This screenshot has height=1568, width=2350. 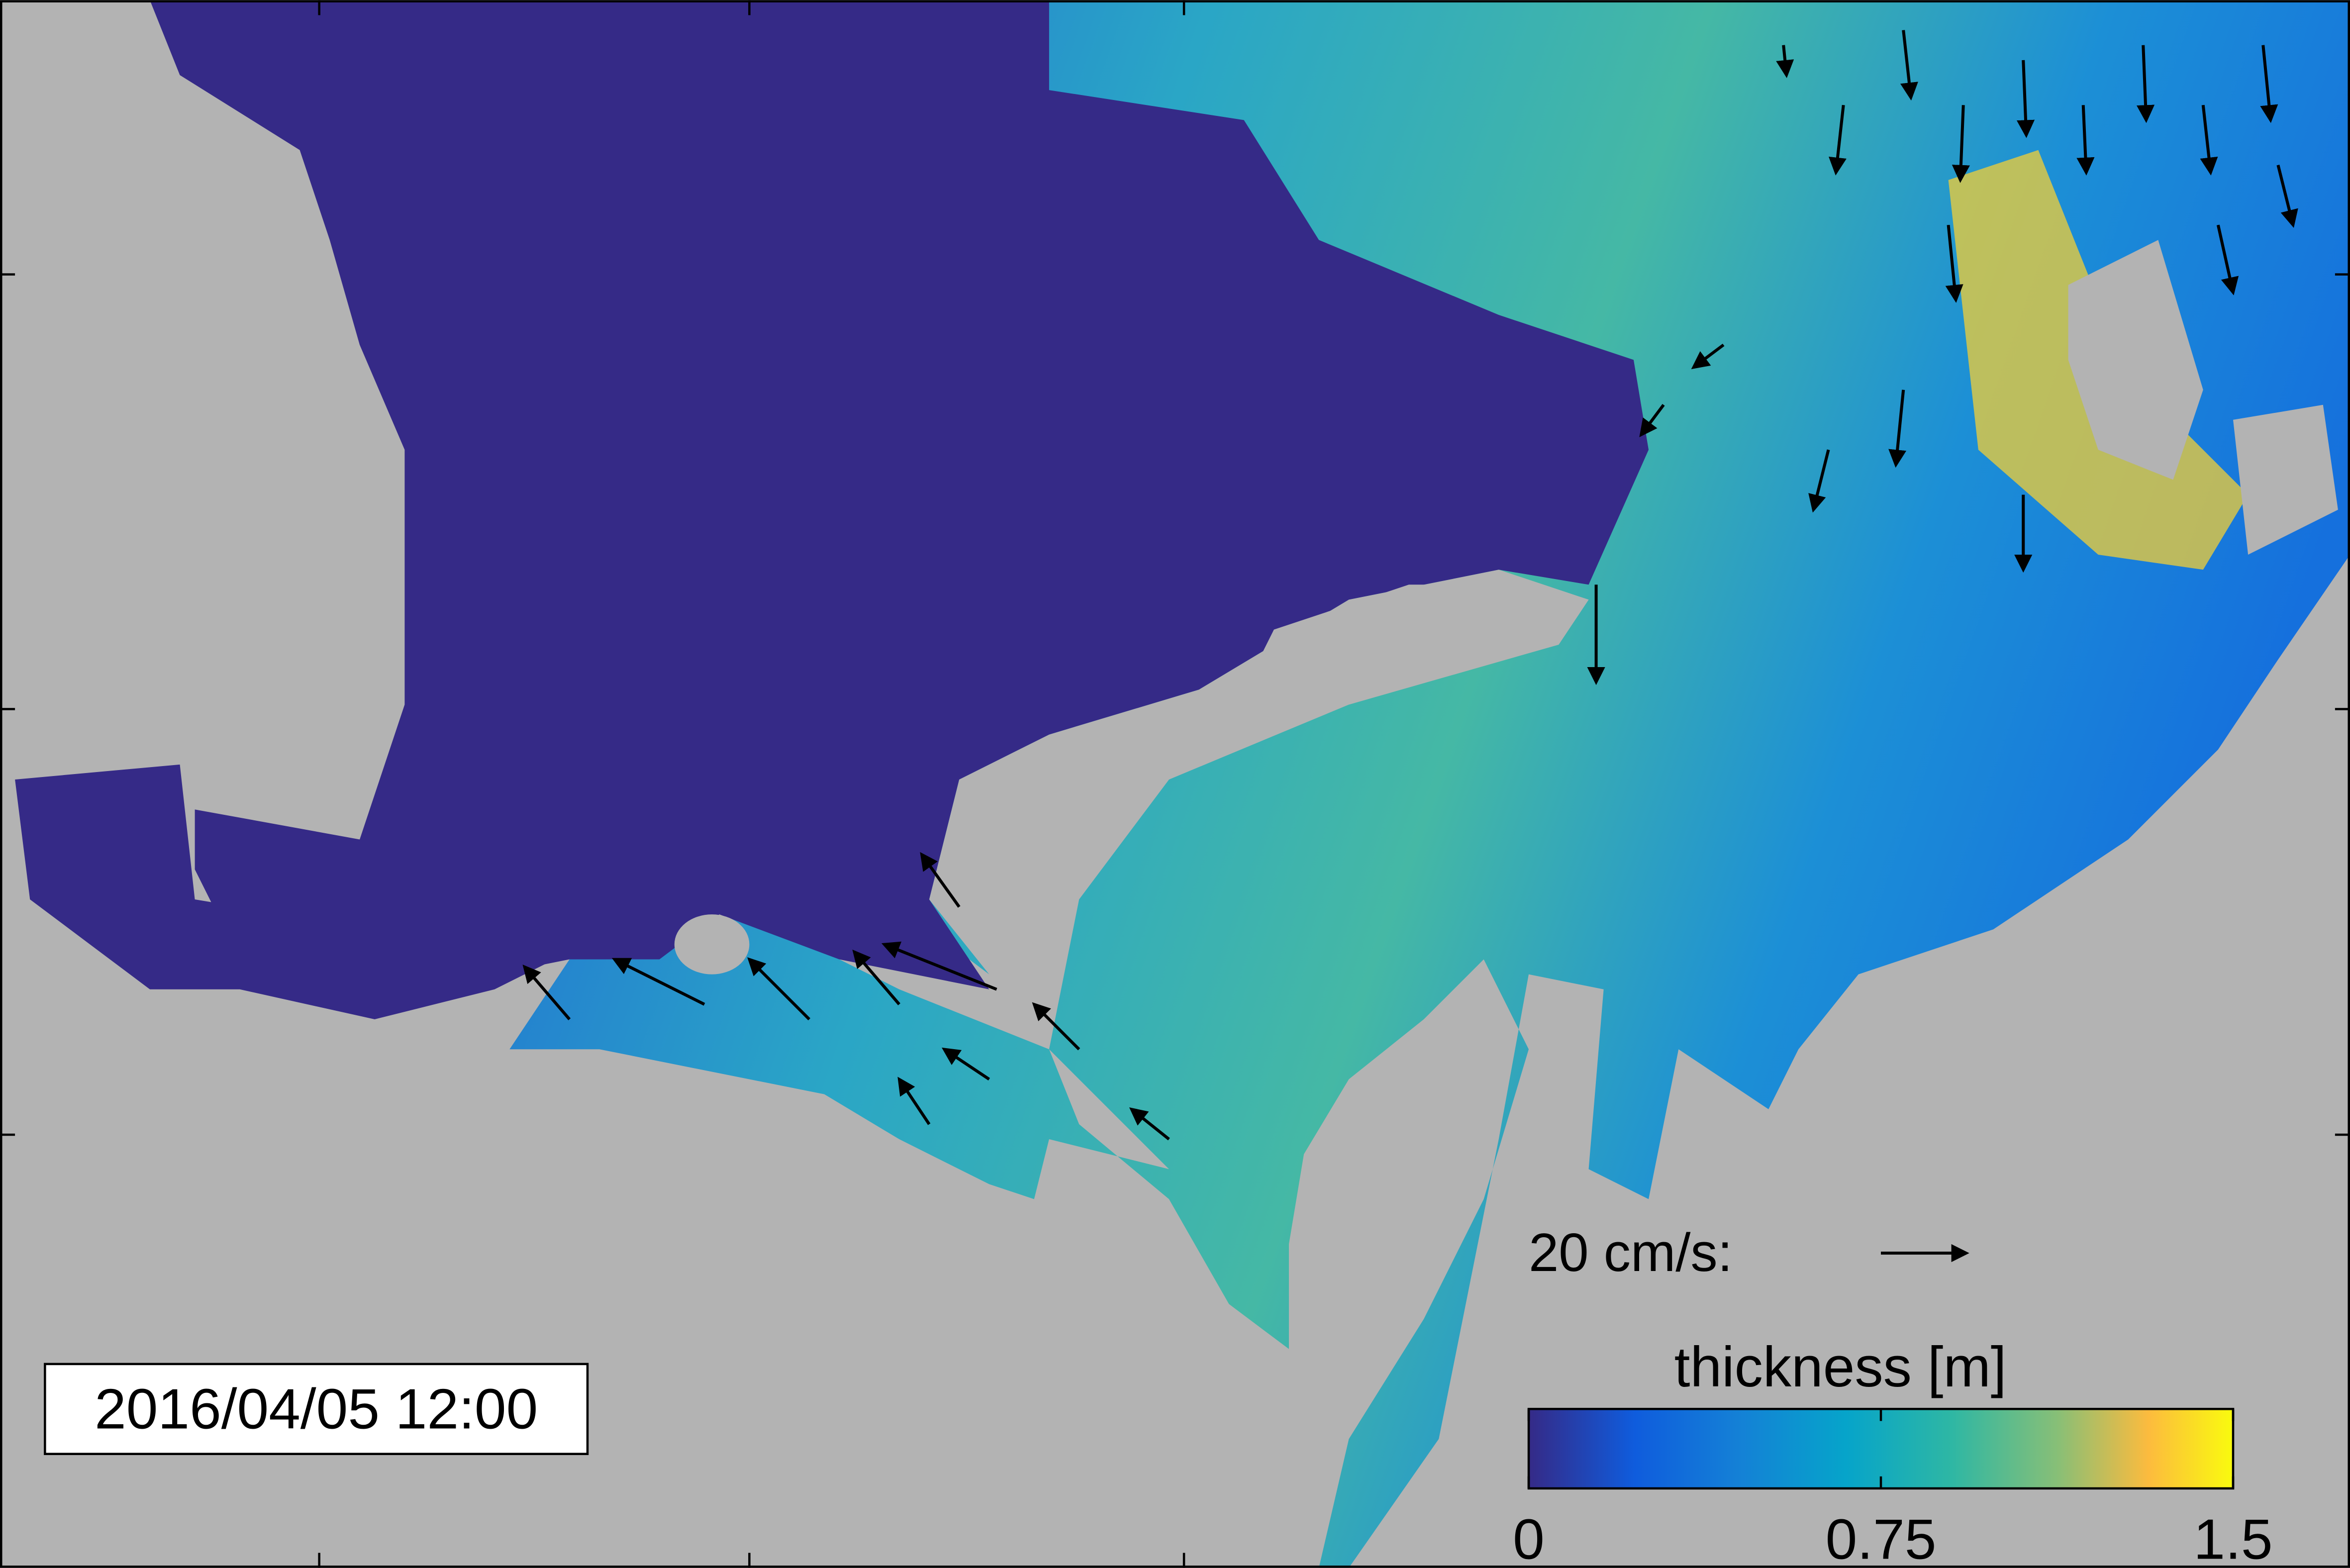 I want to click on peninsula, so click(x=1409, y=652).